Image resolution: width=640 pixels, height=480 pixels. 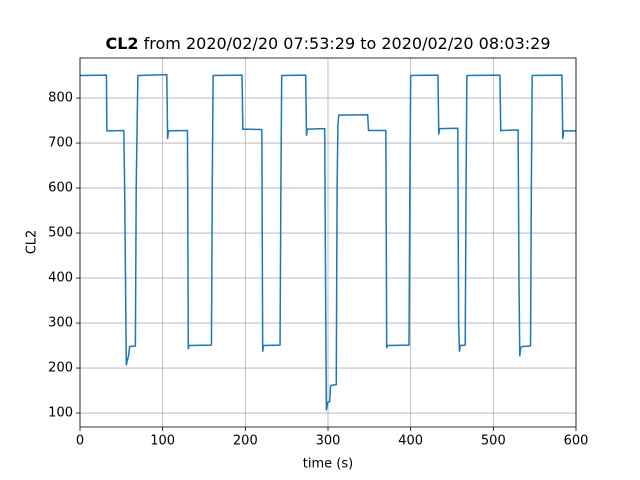 I want to click on x-tick-label: 600, so click(x=576, y=441).